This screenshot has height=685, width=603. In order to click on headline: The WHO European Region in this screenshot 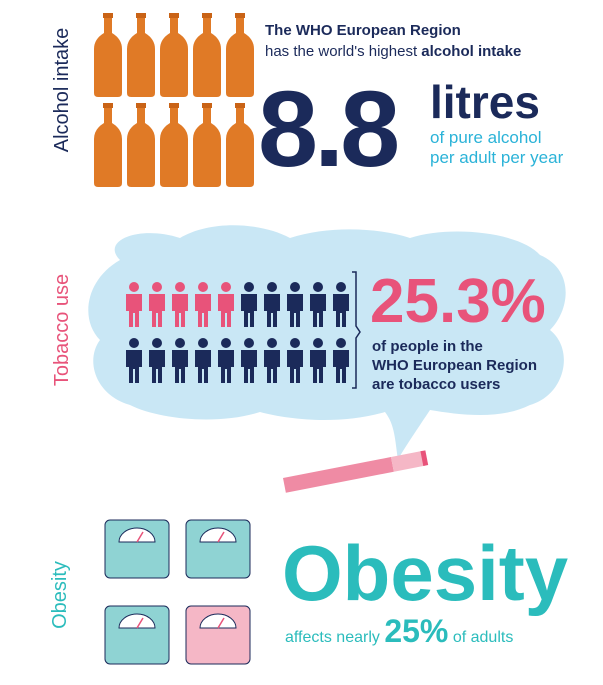, I will do `click(363, 30)`.